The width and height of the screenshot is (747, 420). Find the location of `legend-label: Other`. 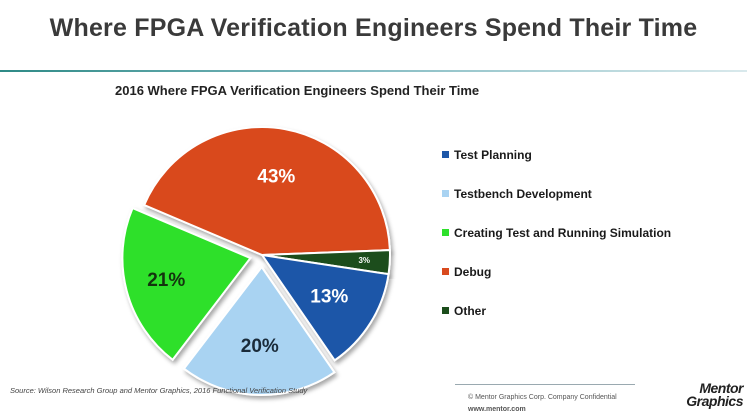

legend-label: Other is located at coordinates (470, 310).